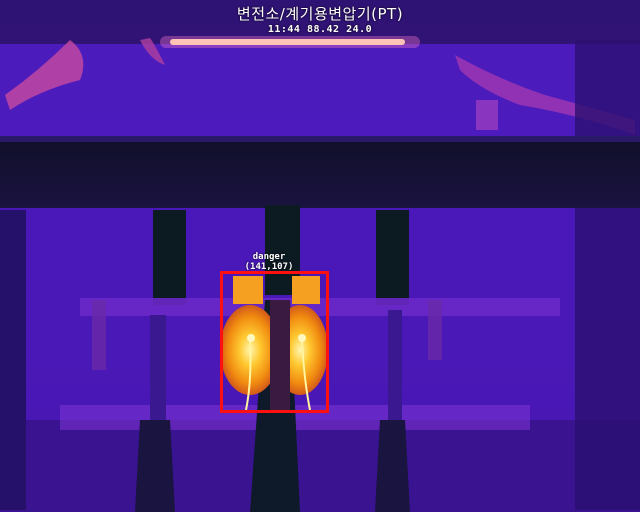  Describe the element at coordinates (607, 275) in the screenshot. I see `right-pillar` at that location.